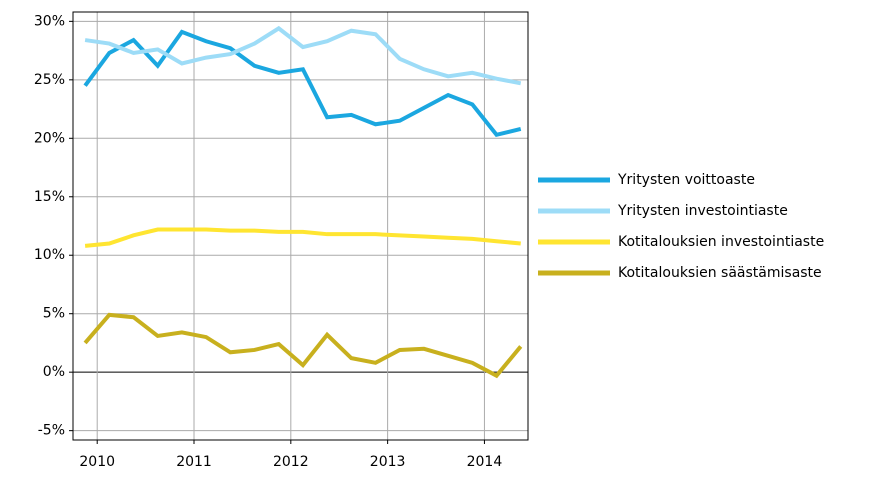  I want to click on y-tick-label: 5%, so click(54, 314).